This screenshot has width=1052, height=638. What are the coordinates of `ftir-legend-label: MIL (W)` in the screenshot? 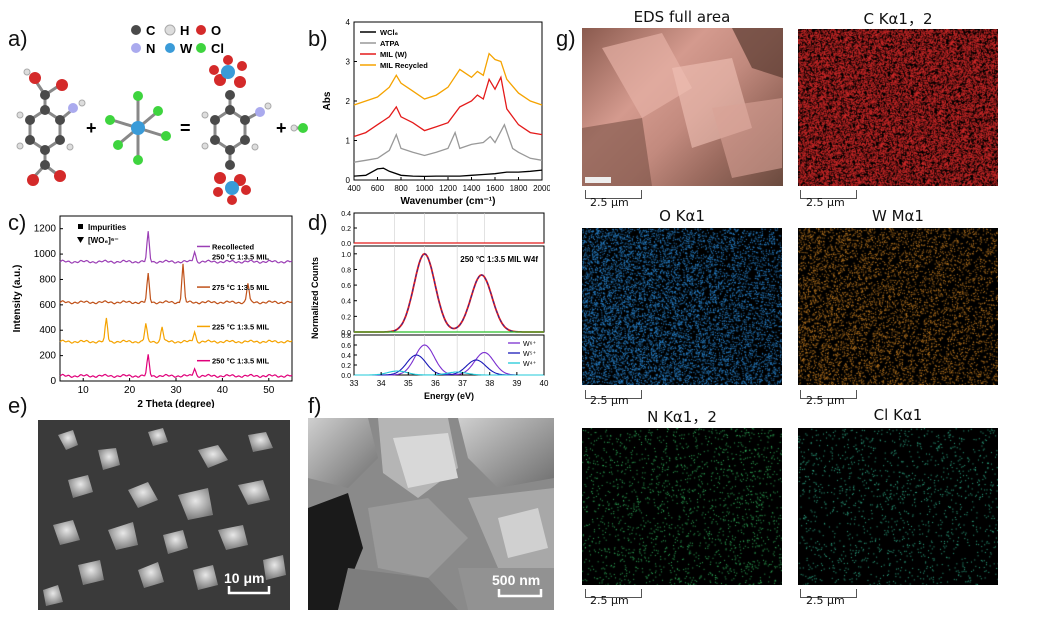 It's located at (393, 54).